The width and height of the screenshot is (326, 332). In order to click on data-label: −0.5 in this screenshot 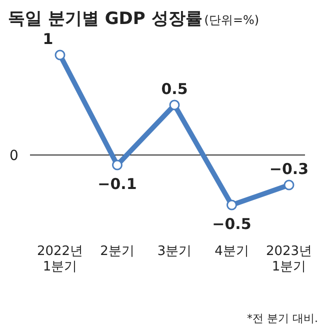, I will do `click(232, 224)`.